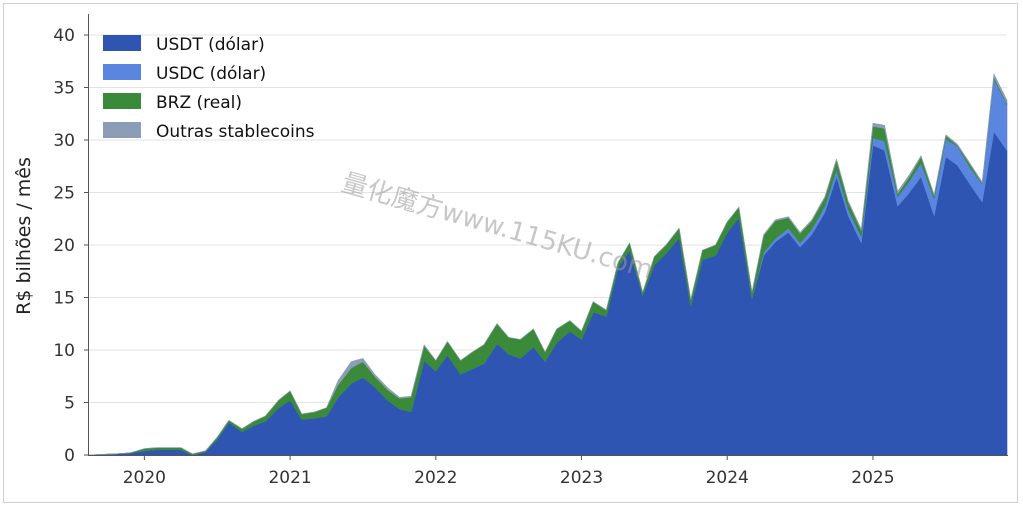  What do you see at coordinates (69, 456) in the screenshot?
I see `y-tick-label: 0` at bounding box center [69, 456].